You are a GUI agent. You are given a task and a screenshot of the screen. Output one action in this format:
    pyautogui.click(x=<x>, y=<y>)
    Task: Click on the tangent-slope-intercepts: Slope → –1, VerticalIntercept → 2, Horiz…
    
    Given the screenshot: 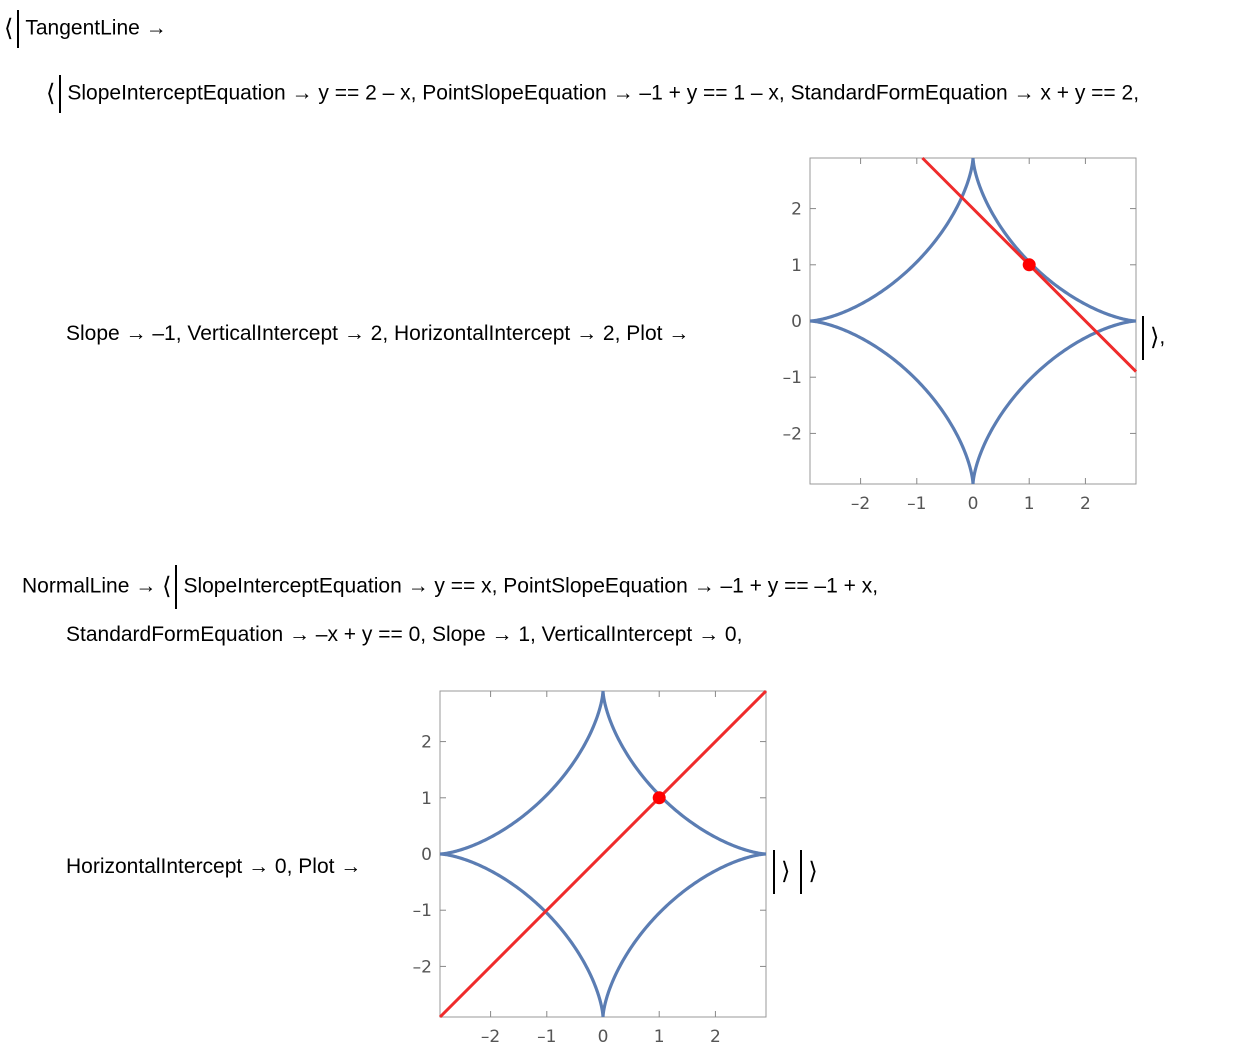 What is the action you would take?
    pyautogui.click(x=378, y=333)
    